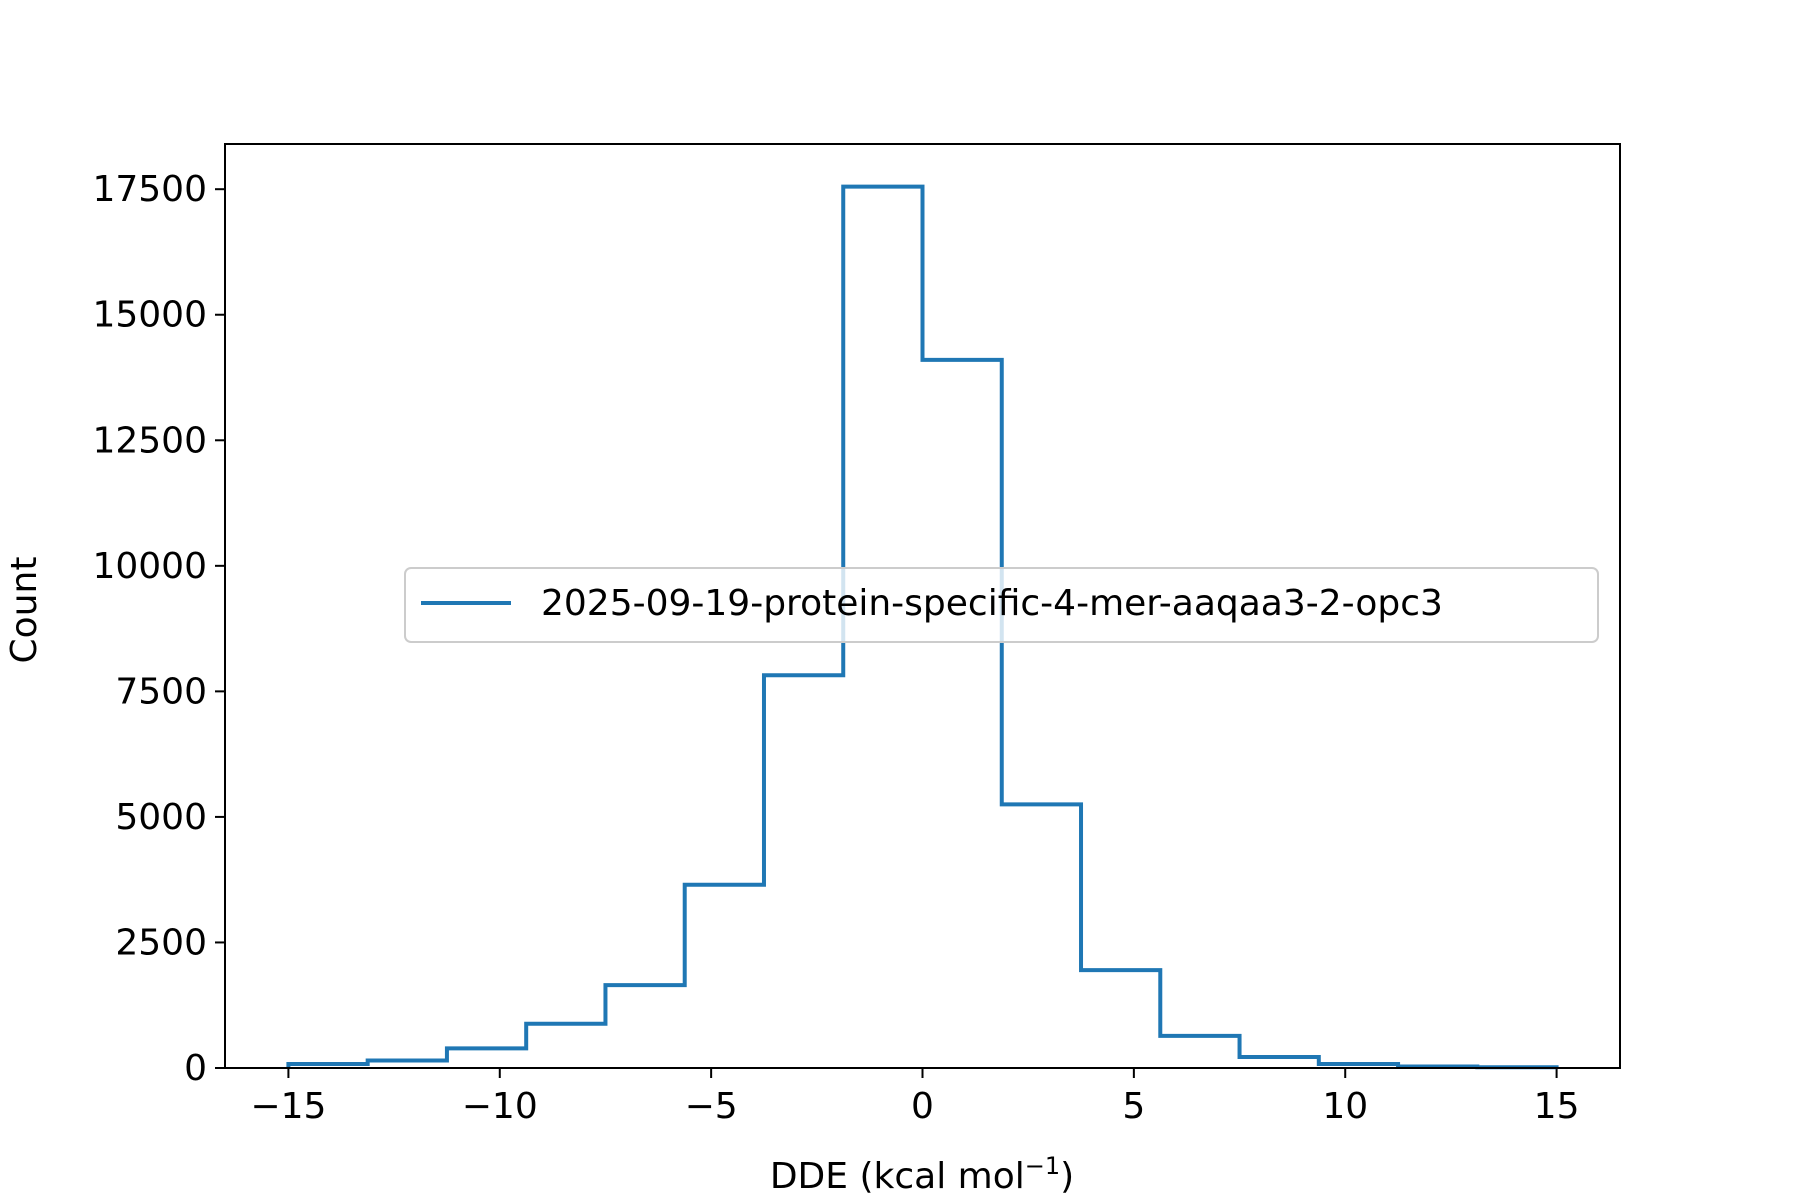 The width and height of the screenshot is (1800, 1200). What do you see at coordinates (1557, 1106) in the screenshot?
I see `x-tick-label: 15` at bounding box center [1557, 1106].